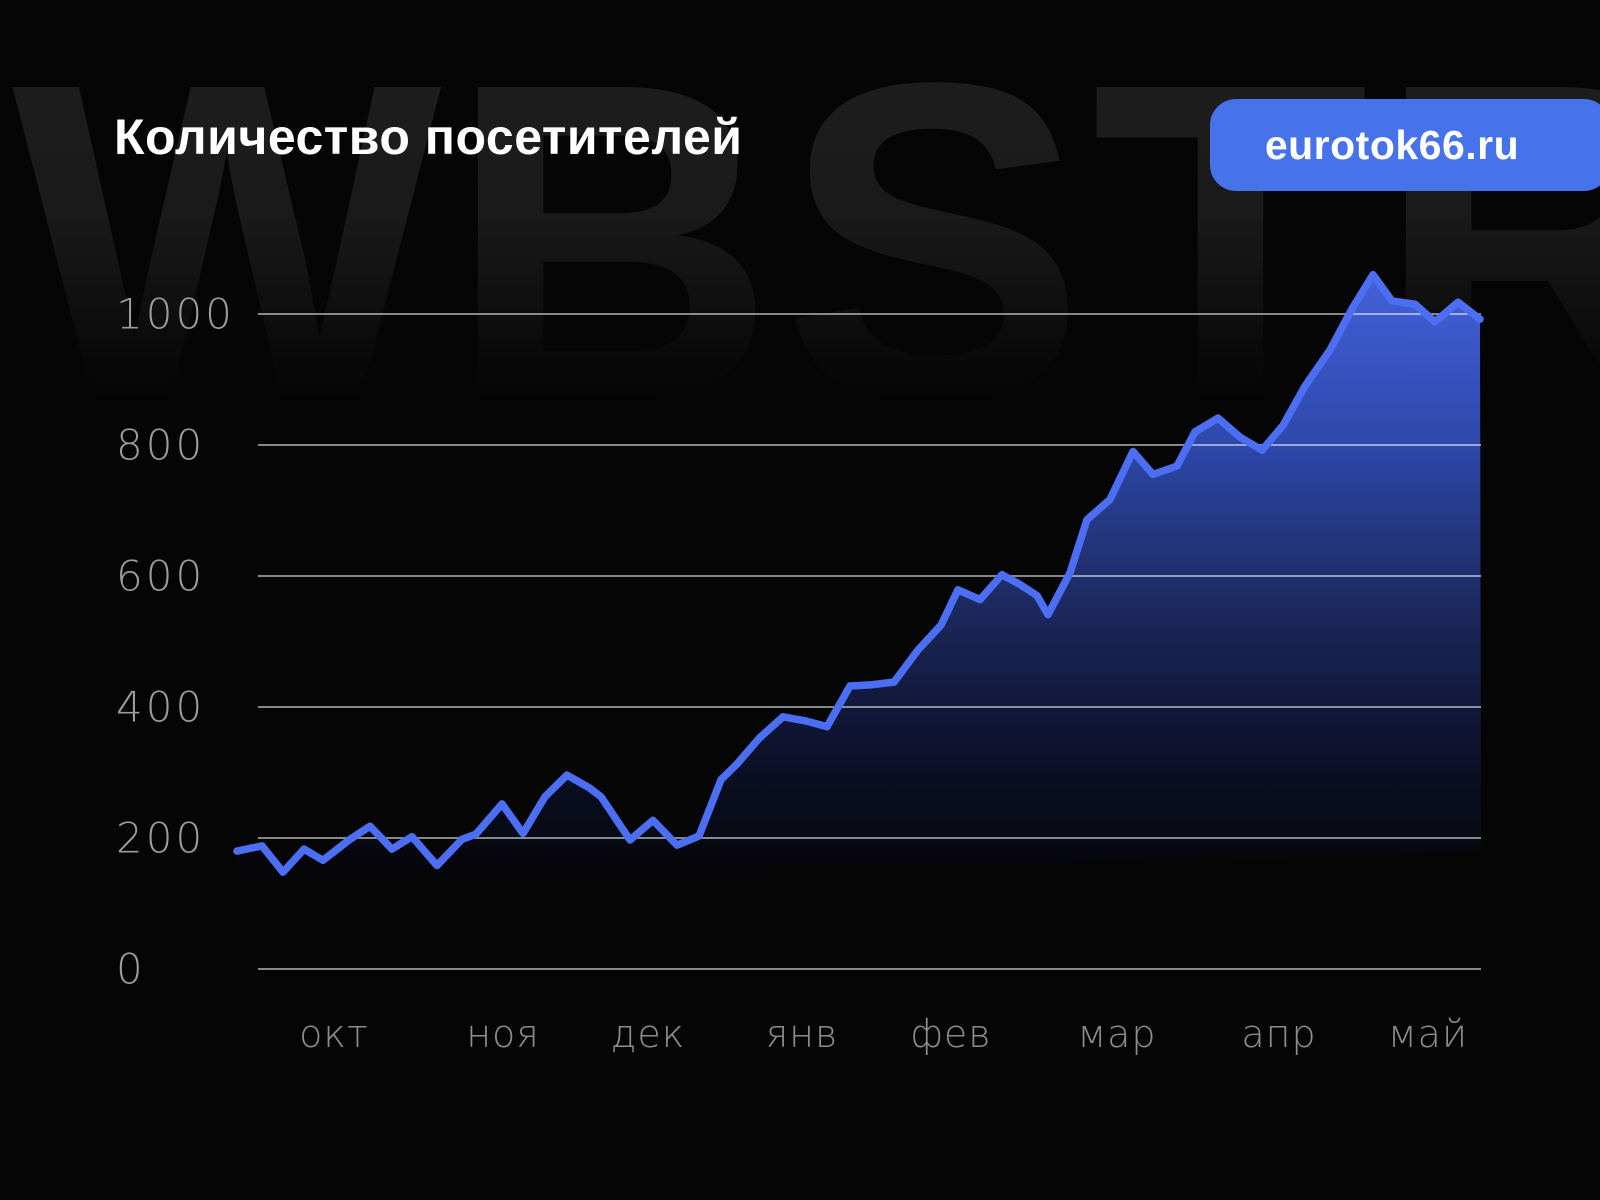 This screenshot has width=1600, height=1200. Describe the element at coordinates (1279, 1034) in the screenshot. I see `x-tick-label-апр: апр` at that location.